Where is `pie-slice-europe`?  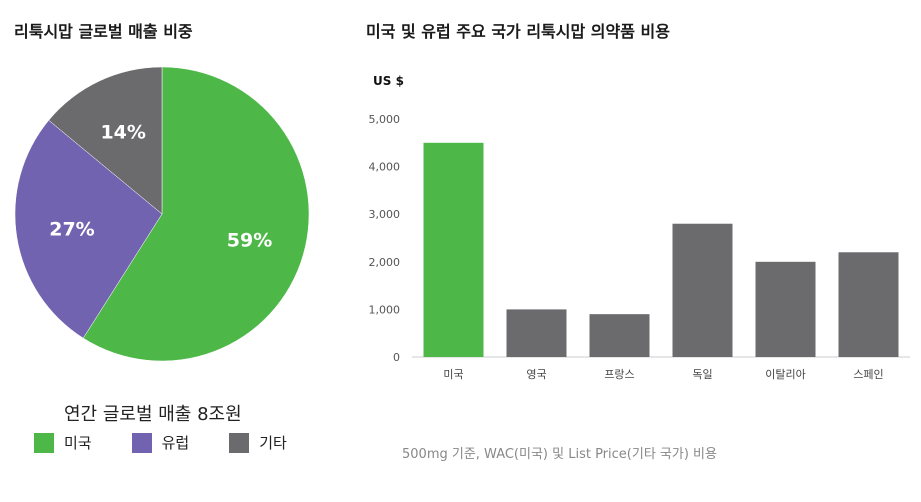
pie-slice-europe is located at coordinates (88, 229).